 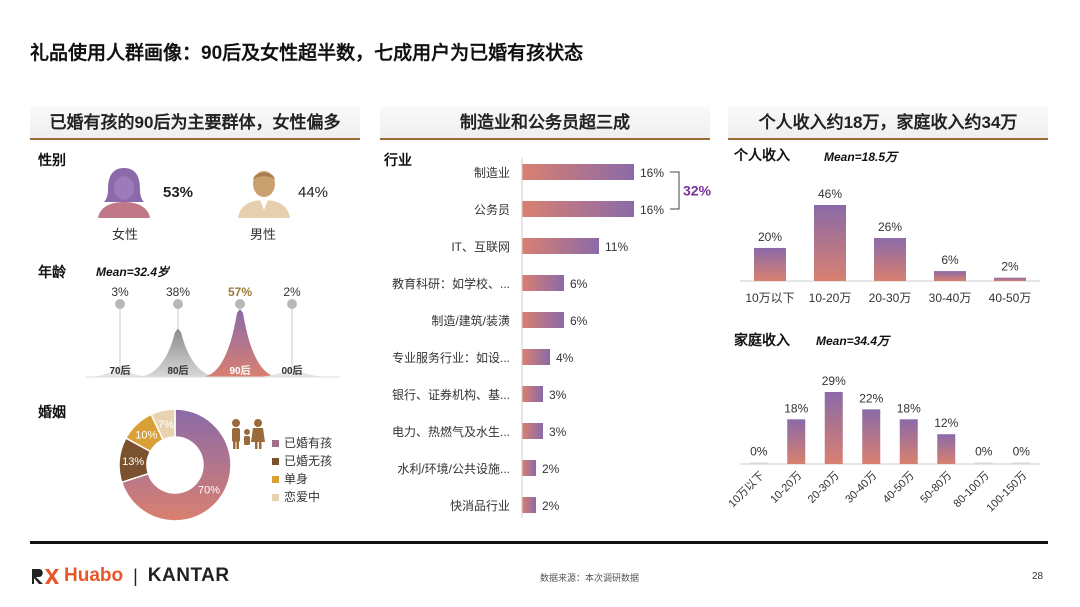 I want to click on industry-category-label: 公务员, so click(x=492, y=209).